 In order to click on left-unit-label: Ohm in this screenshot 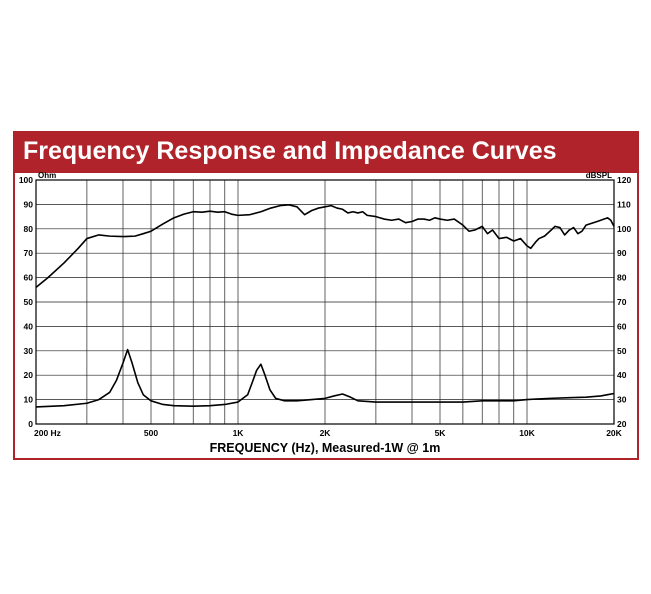, I will do `click(47, 175)`.